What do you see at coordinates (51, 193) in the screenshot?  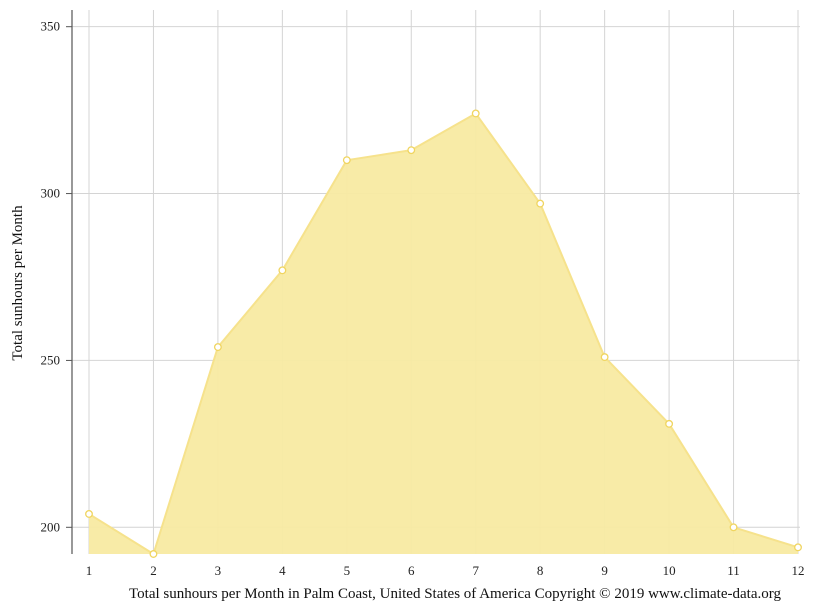 I see `y-tick-label: 300` at bounding box center [51, 193].